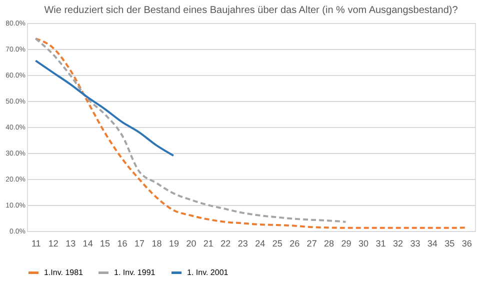 Image resolution: width=480 pixels, height=283 pixels. I want to click on line-series, so click(104, 108).